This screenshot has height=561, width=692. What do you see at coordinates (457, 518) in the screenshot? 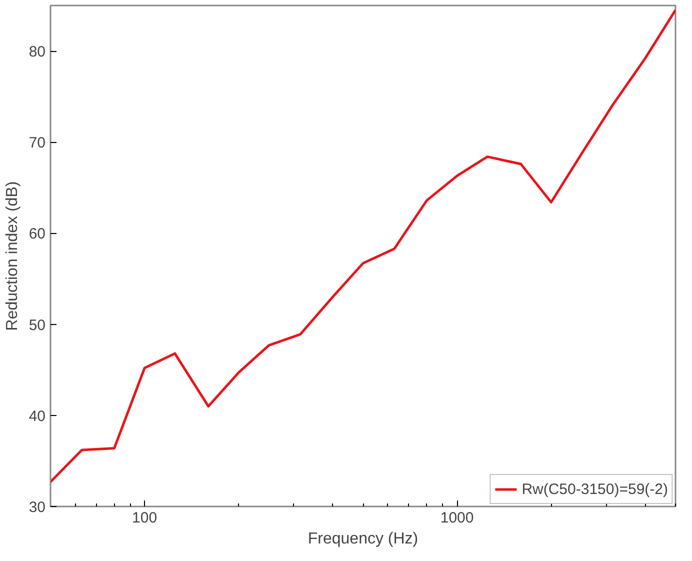
I see `x-tick-label: 1000` at bounding box center [457, 518].